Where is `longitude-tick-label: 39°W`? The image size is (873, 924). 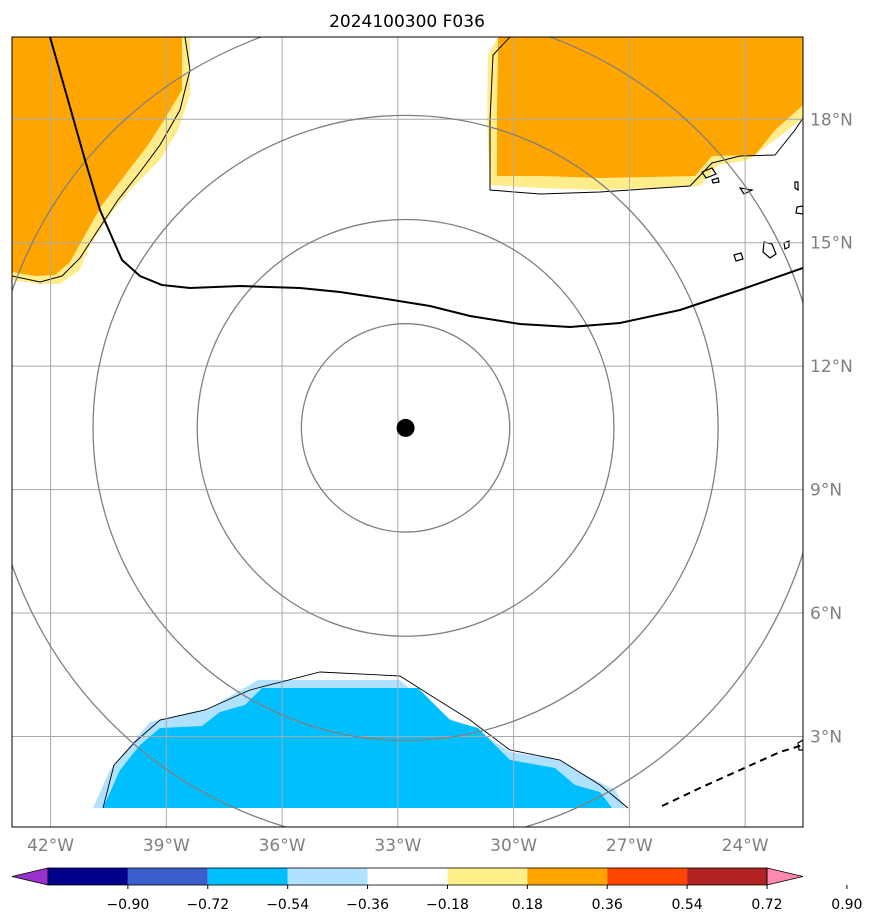
longitude-tick-label: 39°W is located at coordinates (166, 846).